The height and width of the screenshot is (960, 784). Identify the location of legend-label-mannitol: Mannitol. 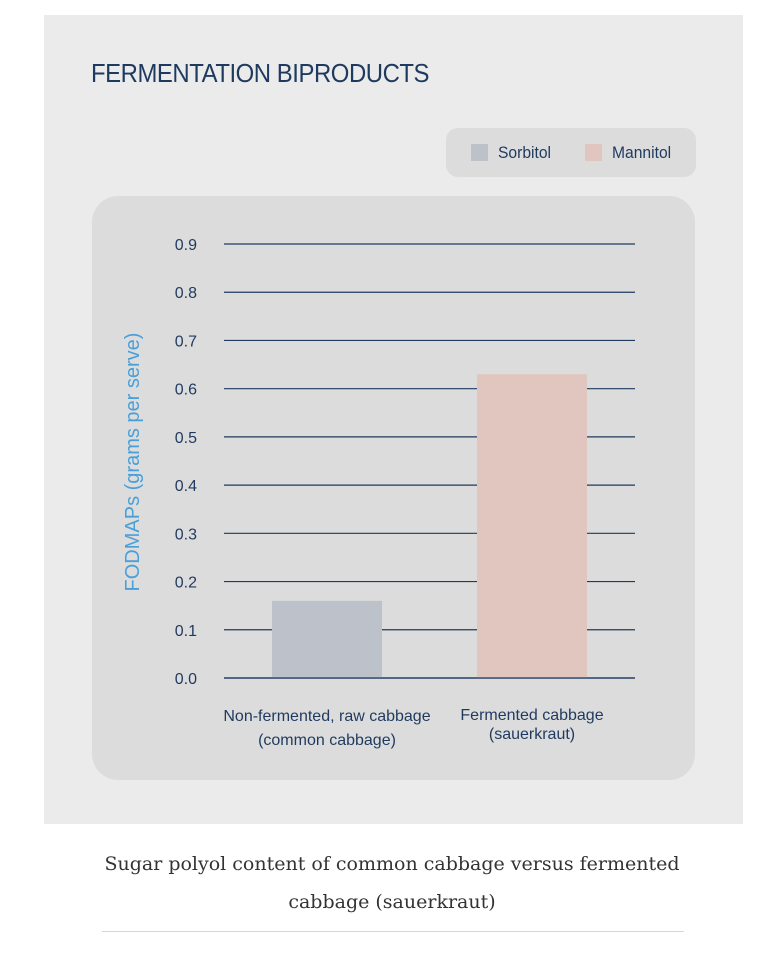
(642, 152).